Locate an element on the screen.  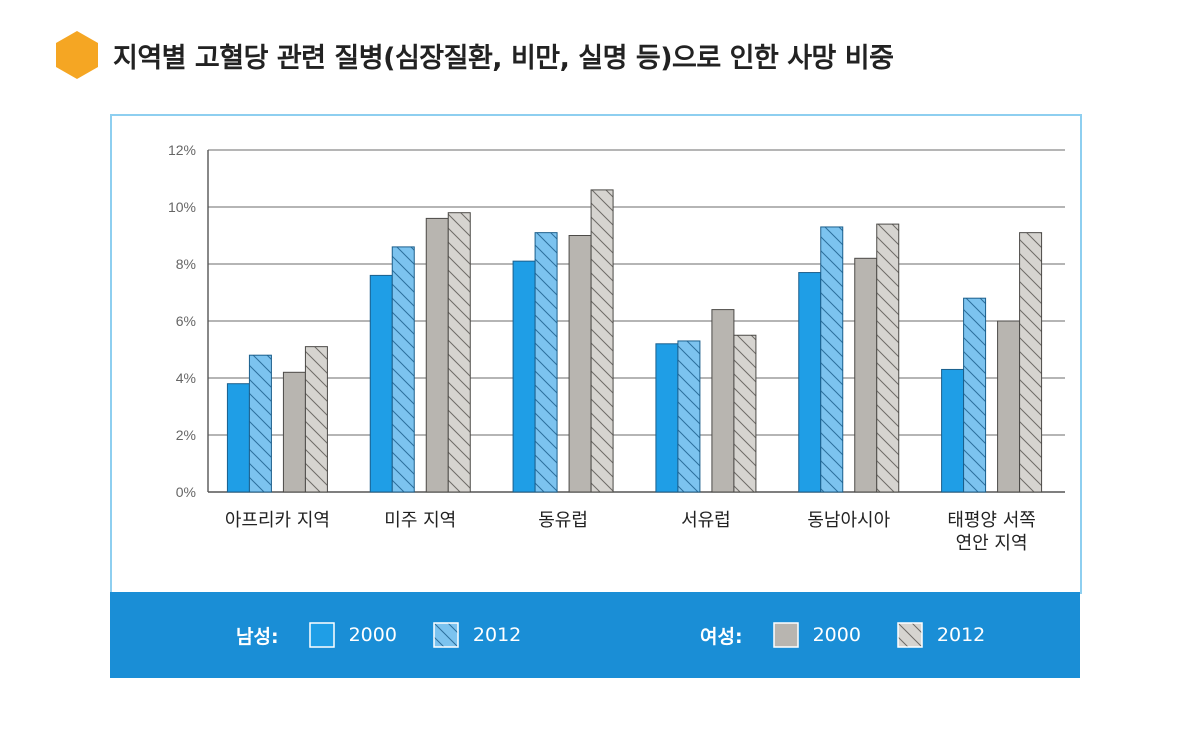
y-tick-label: 12% is located at coordinates (182, 150).